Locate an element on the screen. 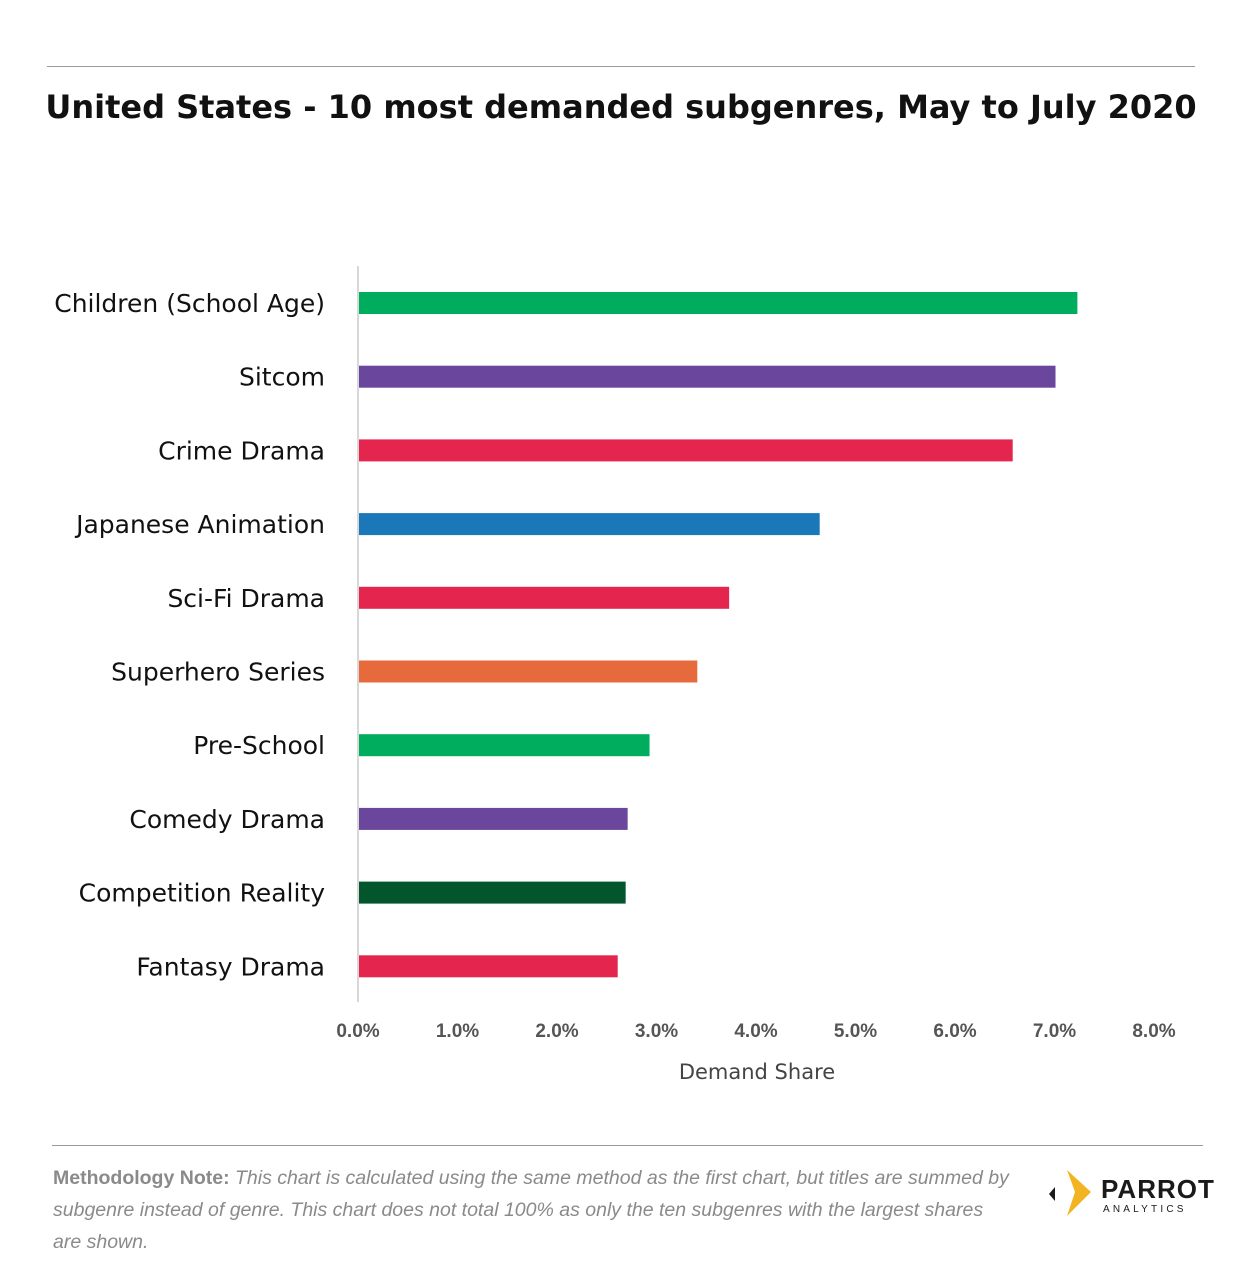 This screenshot has height=1284, width=1242. parrot-analytics-logo: PARROT ANALYTICS is located at coordinates (1129, 1194).